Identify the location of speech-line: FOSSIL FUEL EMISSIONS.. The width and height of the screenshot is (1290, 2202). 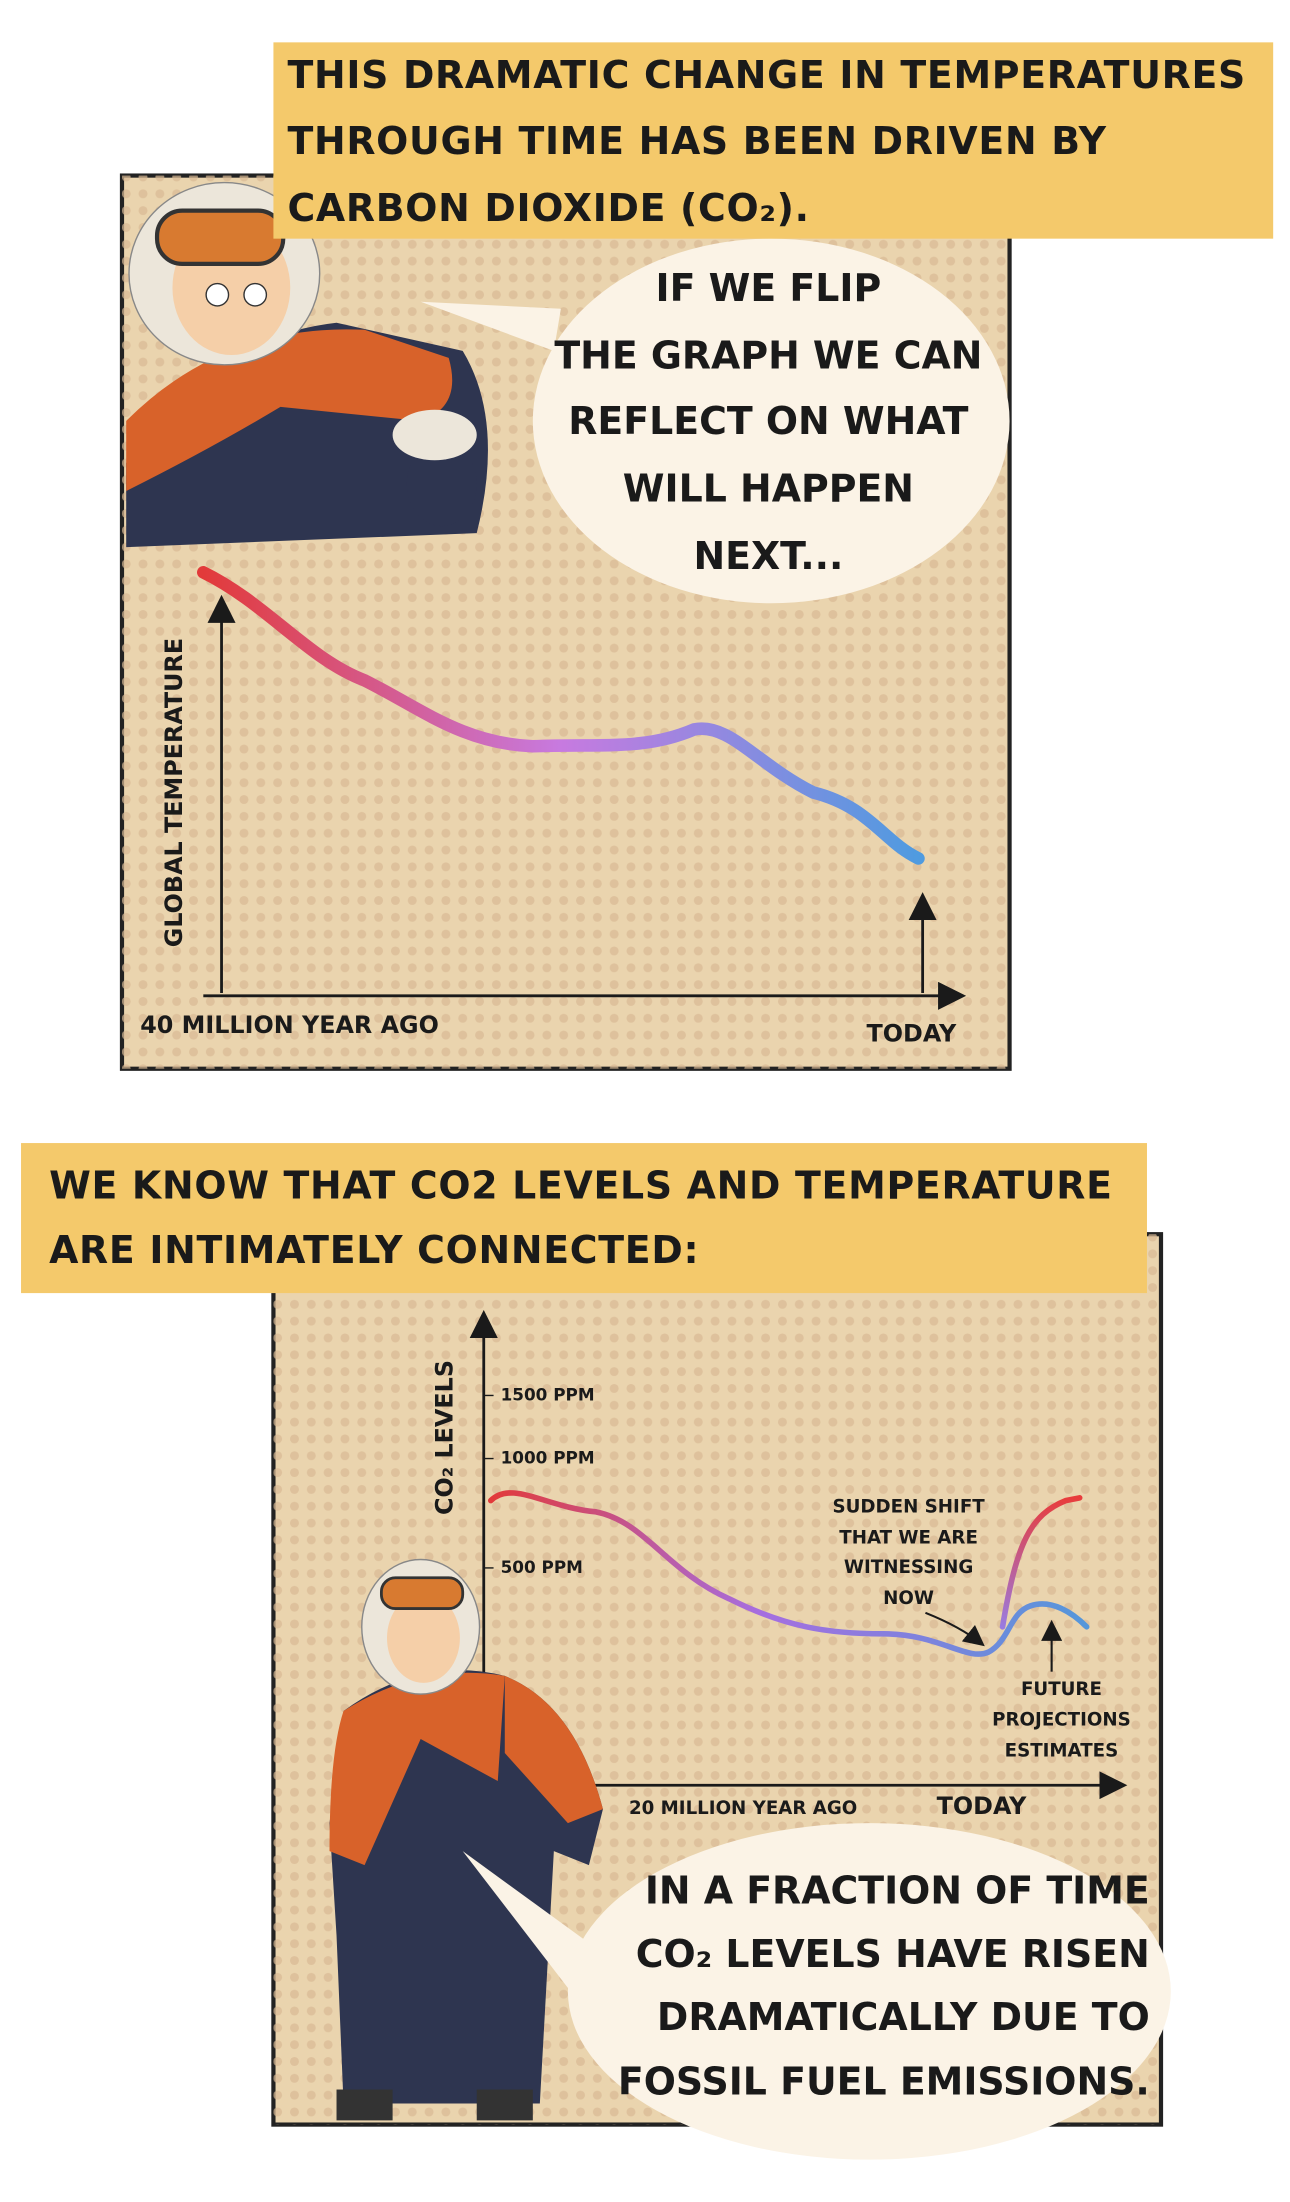
(884, 2081).